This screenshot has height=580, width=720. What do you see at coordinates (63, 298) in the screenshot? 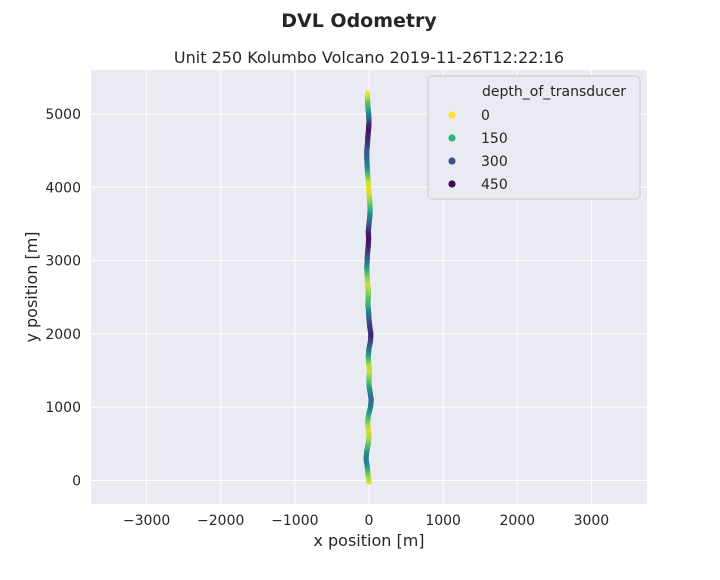
I see `y-tick-labels: 0 1000 2000 3000 4000 5000` at bounding box center [63, 298].